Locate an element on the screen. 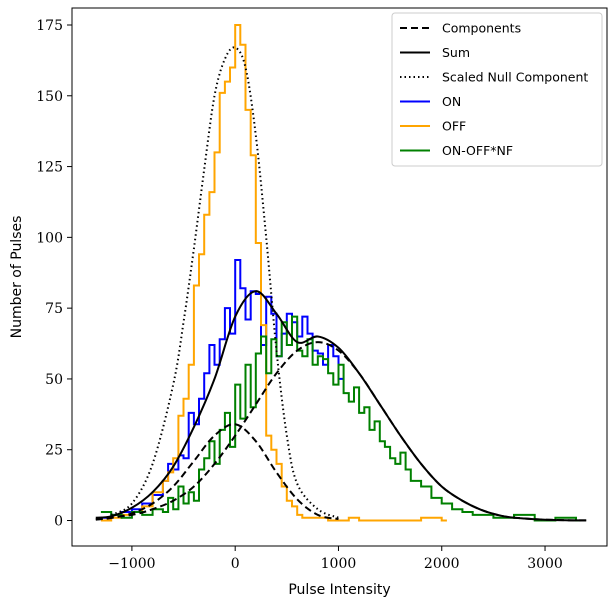 The image size is (615, 603). y-tick-label: 0 is located at coordinates (58, 522).